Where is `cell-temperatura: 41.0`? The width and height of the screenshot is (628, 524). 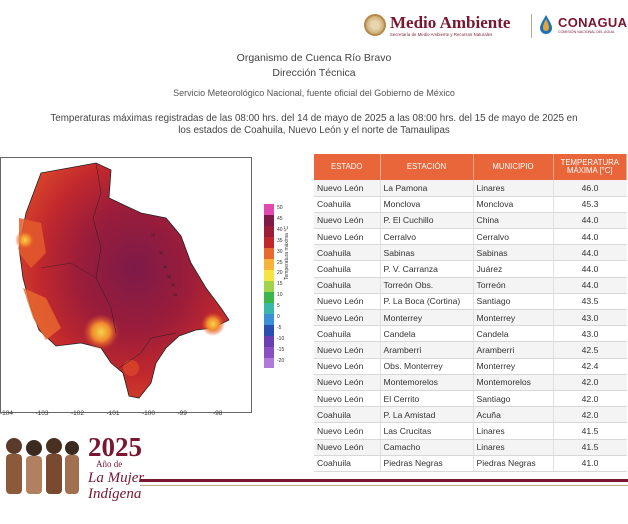
cell-temperatura: 41.0 is located at coordinates (589, 463).